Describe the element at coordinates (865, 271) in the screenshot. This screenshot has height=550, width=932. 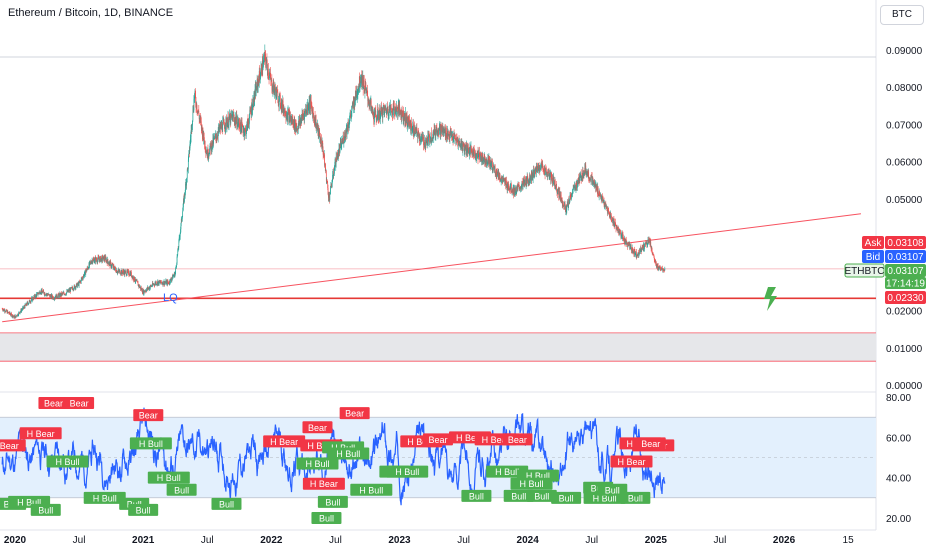
I see `symbol-label: ETHBTC` at that location.